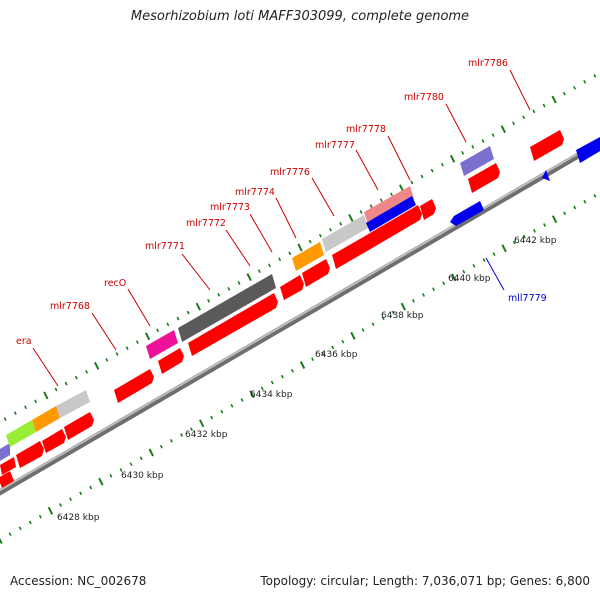  I want to click on gene-label-mlr7778: mlr7778, so click(366, 129).